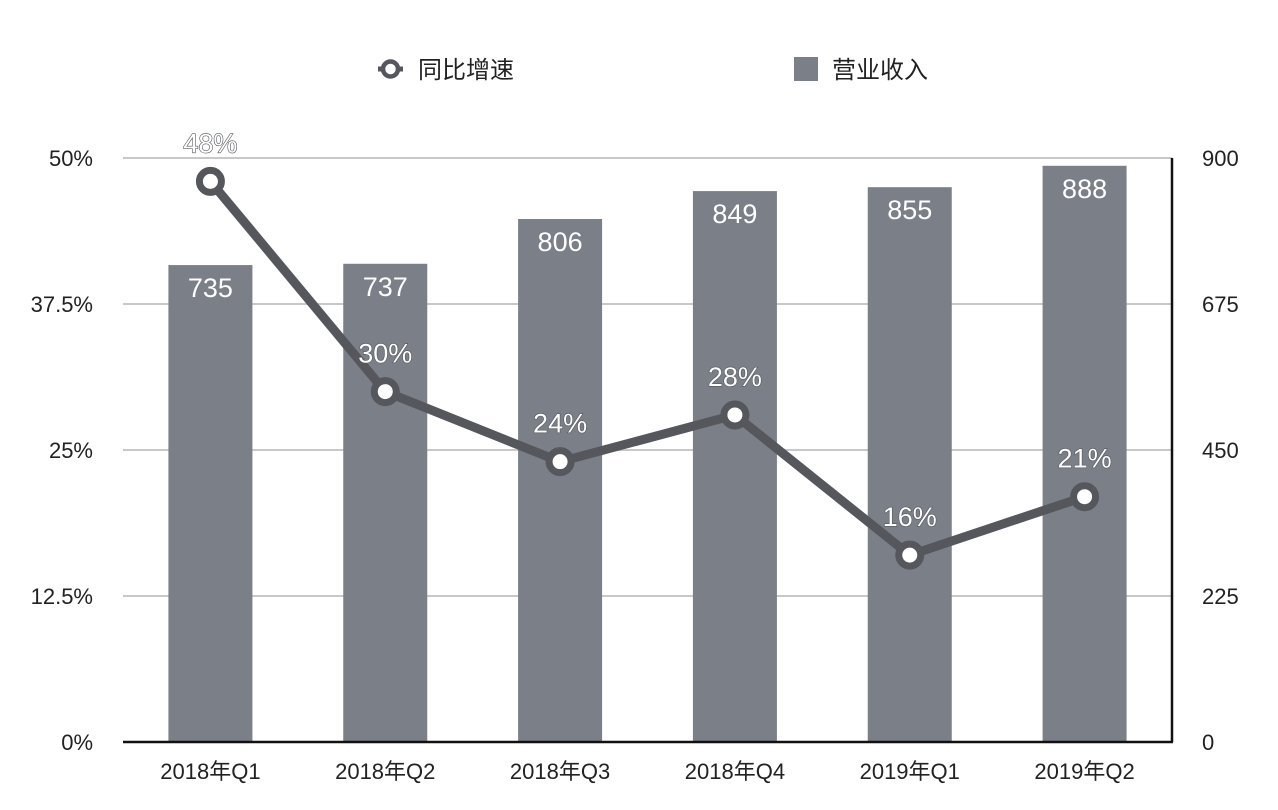 The width and height of the screenshot is (1278, 810). What do you see at coordinates (560, 424) in the screenshot?
I see `growth-point-label: 24%` at bounding box center [560, 424].